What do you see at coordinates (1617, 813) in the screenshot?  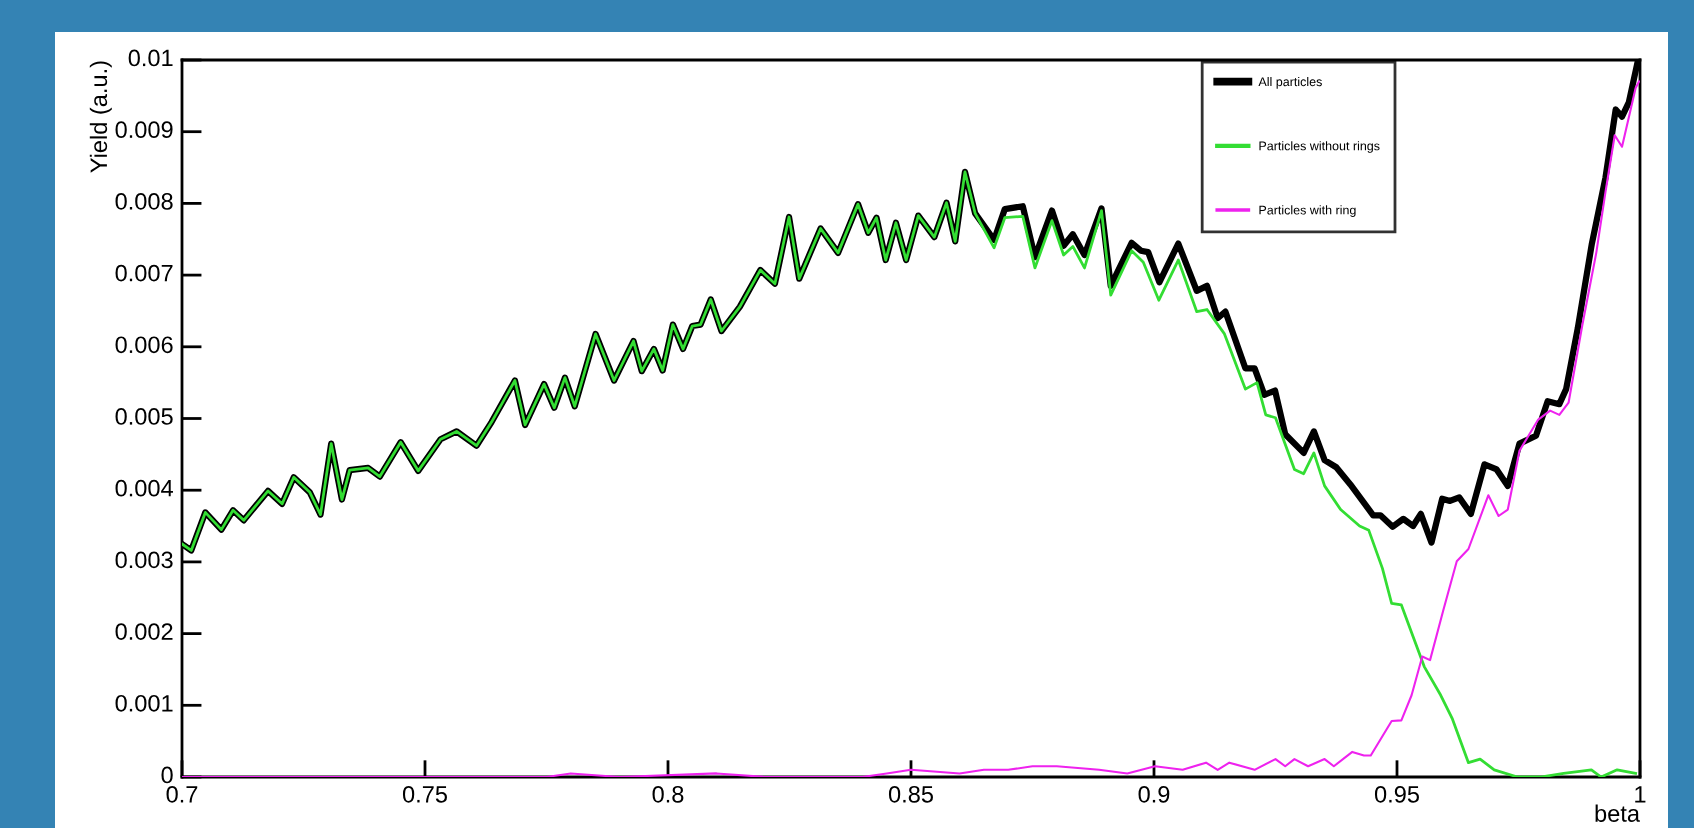 I see `x-axis-title: beta` at bounding box center [1617, 813].